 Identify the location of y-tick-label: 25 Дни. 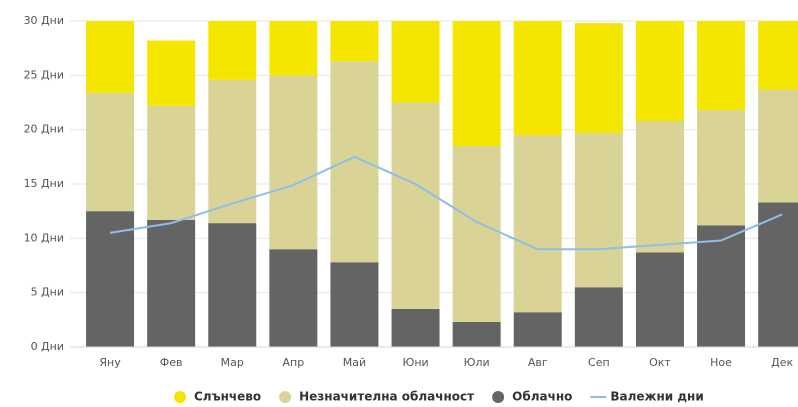
(44, 74).